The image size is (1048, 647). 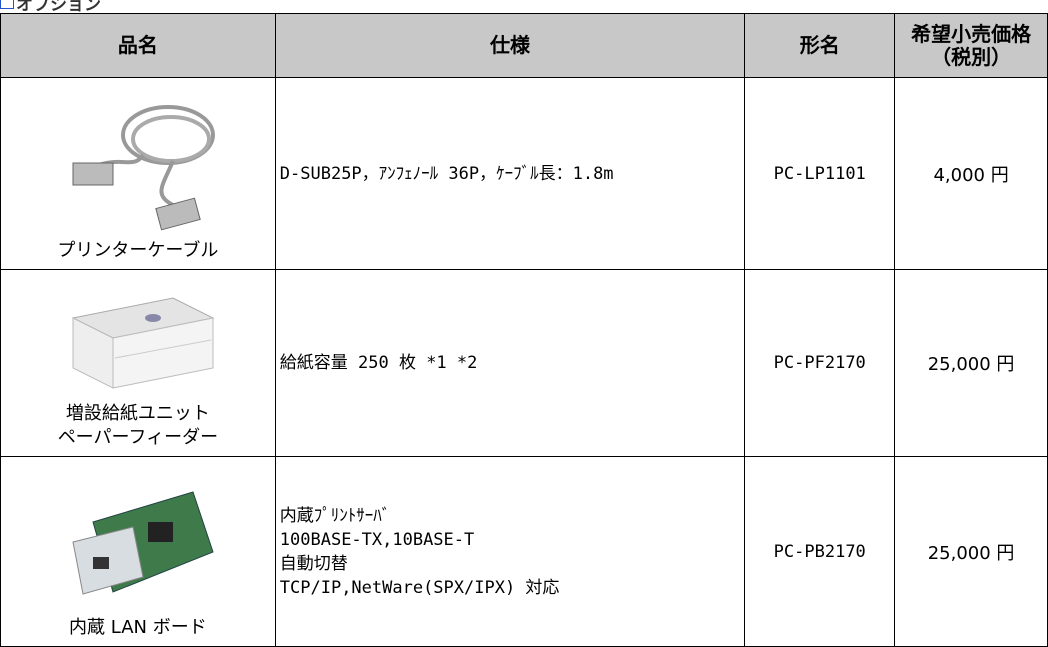 I want to click on model-cell: PC-PF2170, so click(x=820, y=363).